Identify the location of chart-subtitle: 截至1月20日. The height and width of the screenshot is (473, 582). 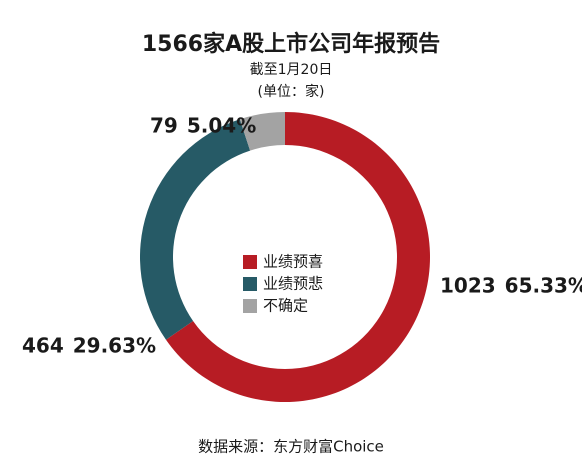
(291, 70).